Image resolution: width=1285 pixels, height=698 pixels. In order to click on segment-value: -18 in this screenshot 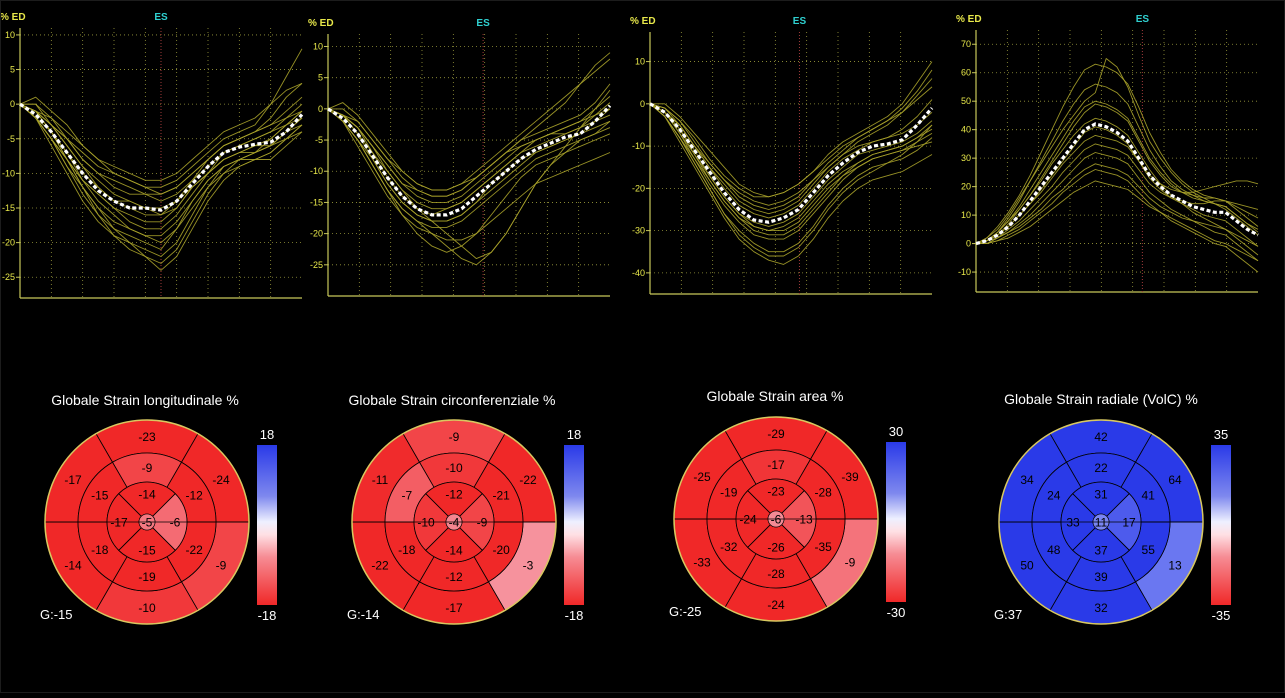, I will do `click(407, 550)`.